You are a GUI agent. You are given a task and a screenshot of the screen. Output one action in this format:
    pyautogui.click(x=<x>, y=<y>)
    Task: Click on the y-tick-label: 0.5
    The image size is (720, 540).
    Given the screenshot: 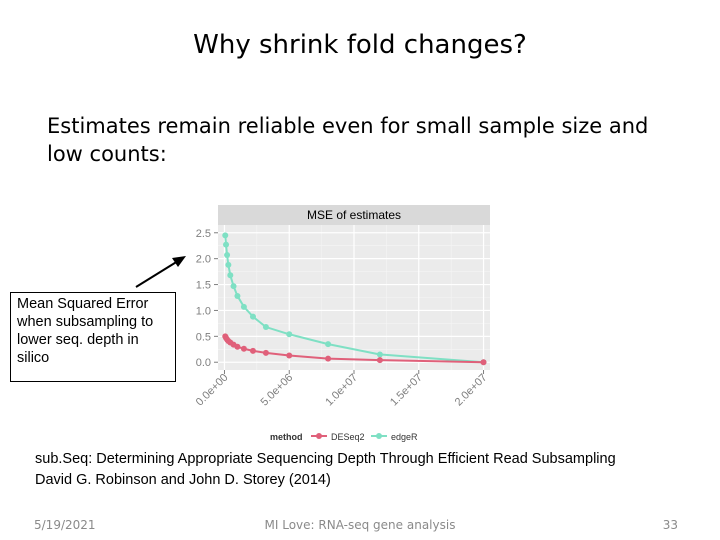 What is the action you would take?
    pyautogui.click(x=203, y=337)
    